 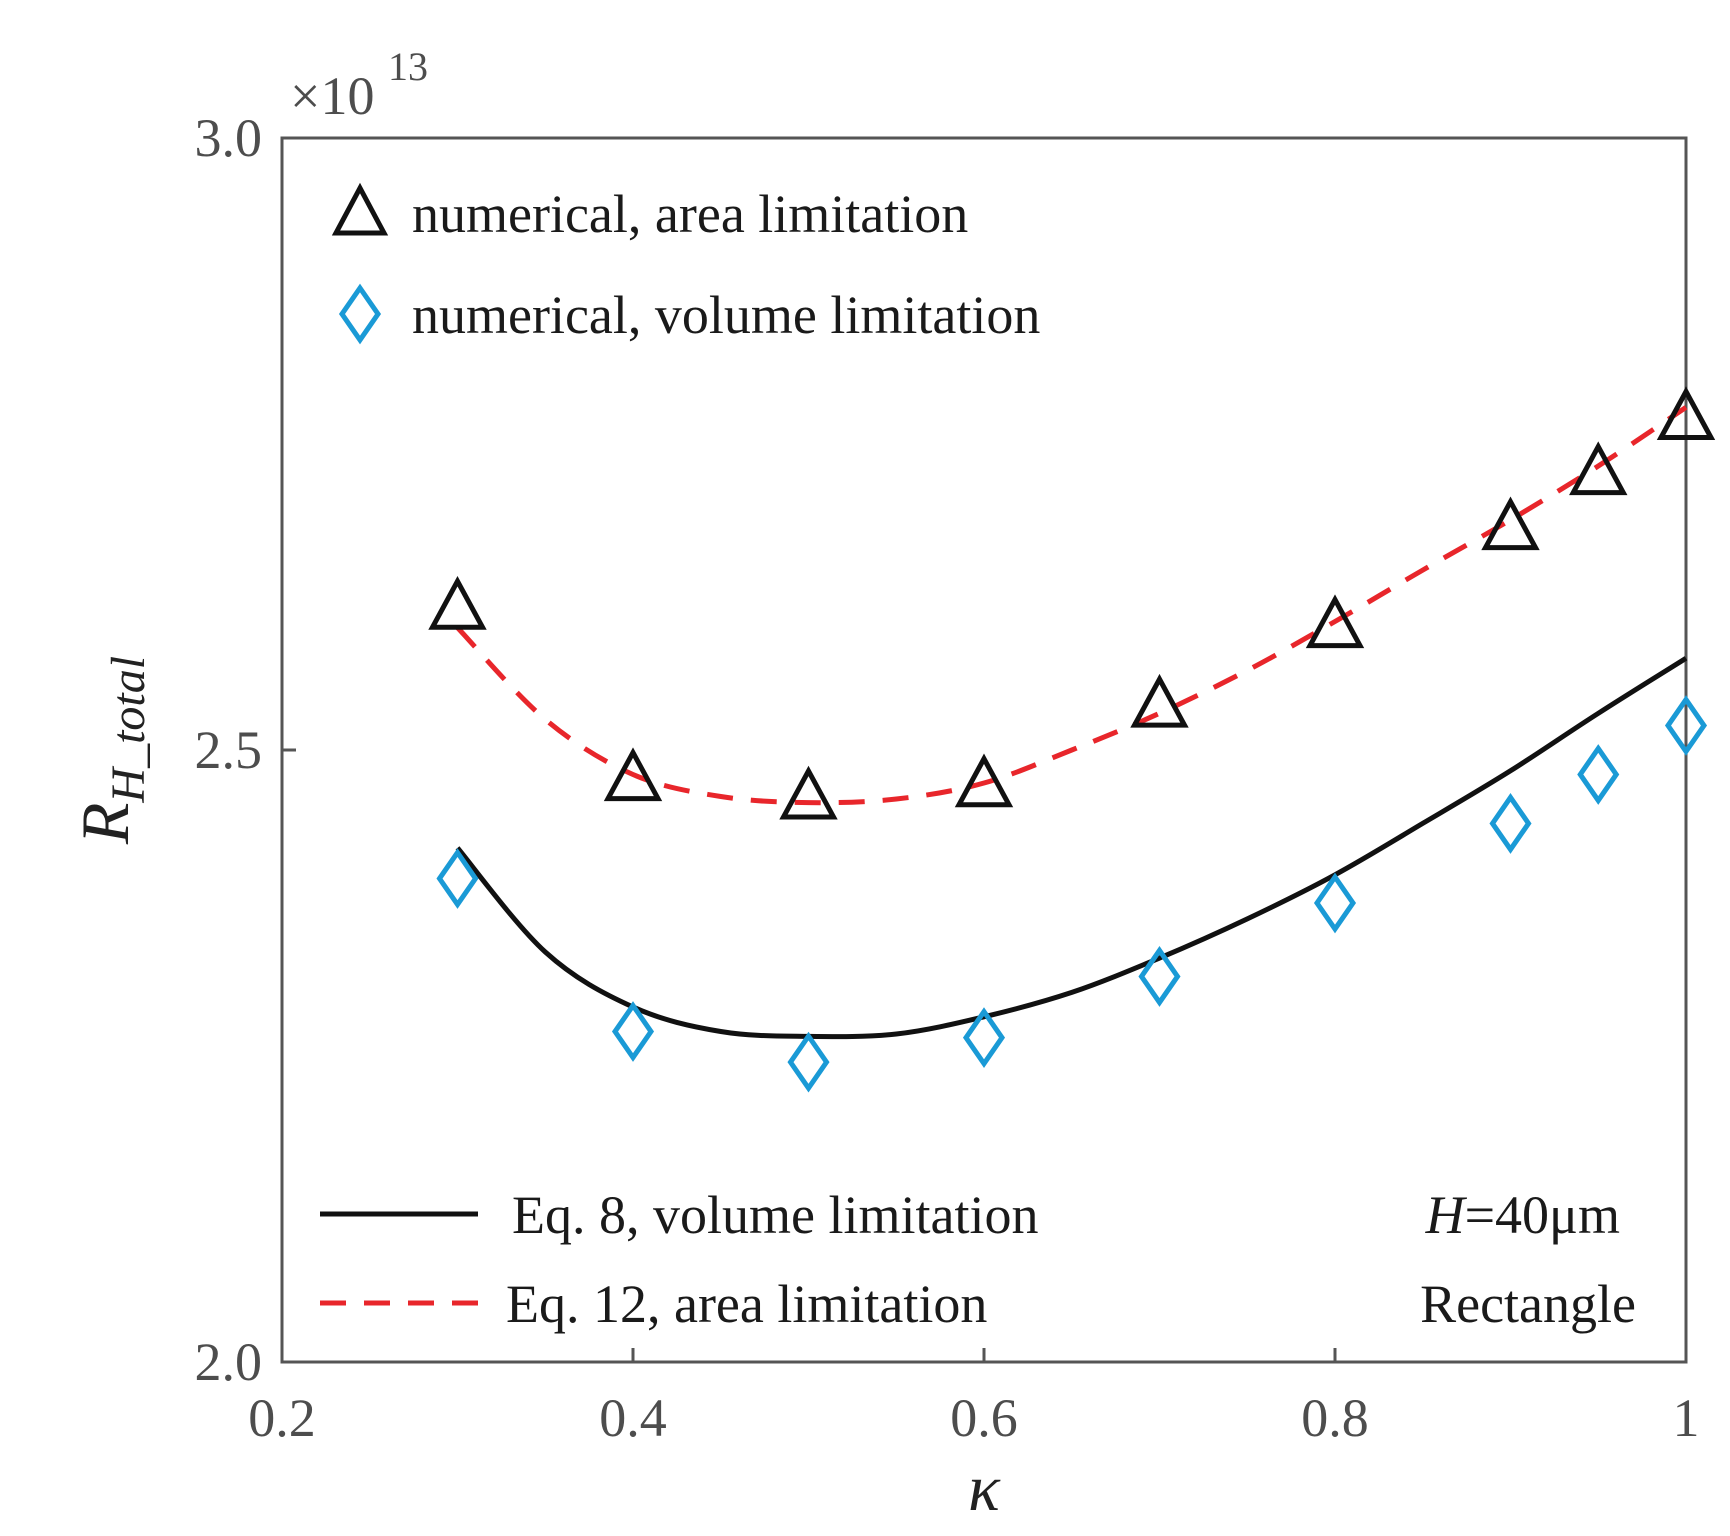 I want to click on annotation-height-symbol: H, so click(x=1446, y=1215).